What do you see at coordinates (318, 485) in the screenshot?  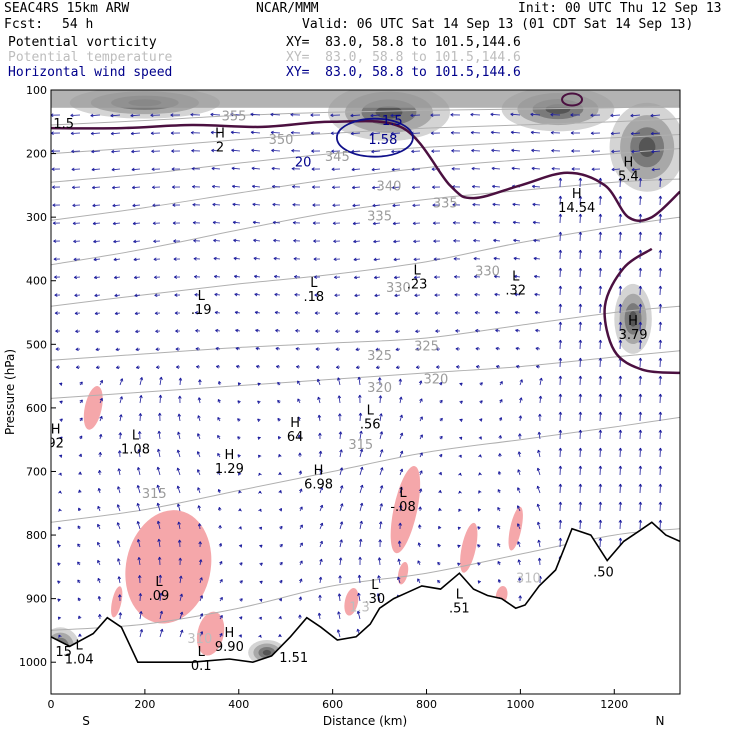 I see `high-value-5: 6.98` at bounding box center [318, 485].